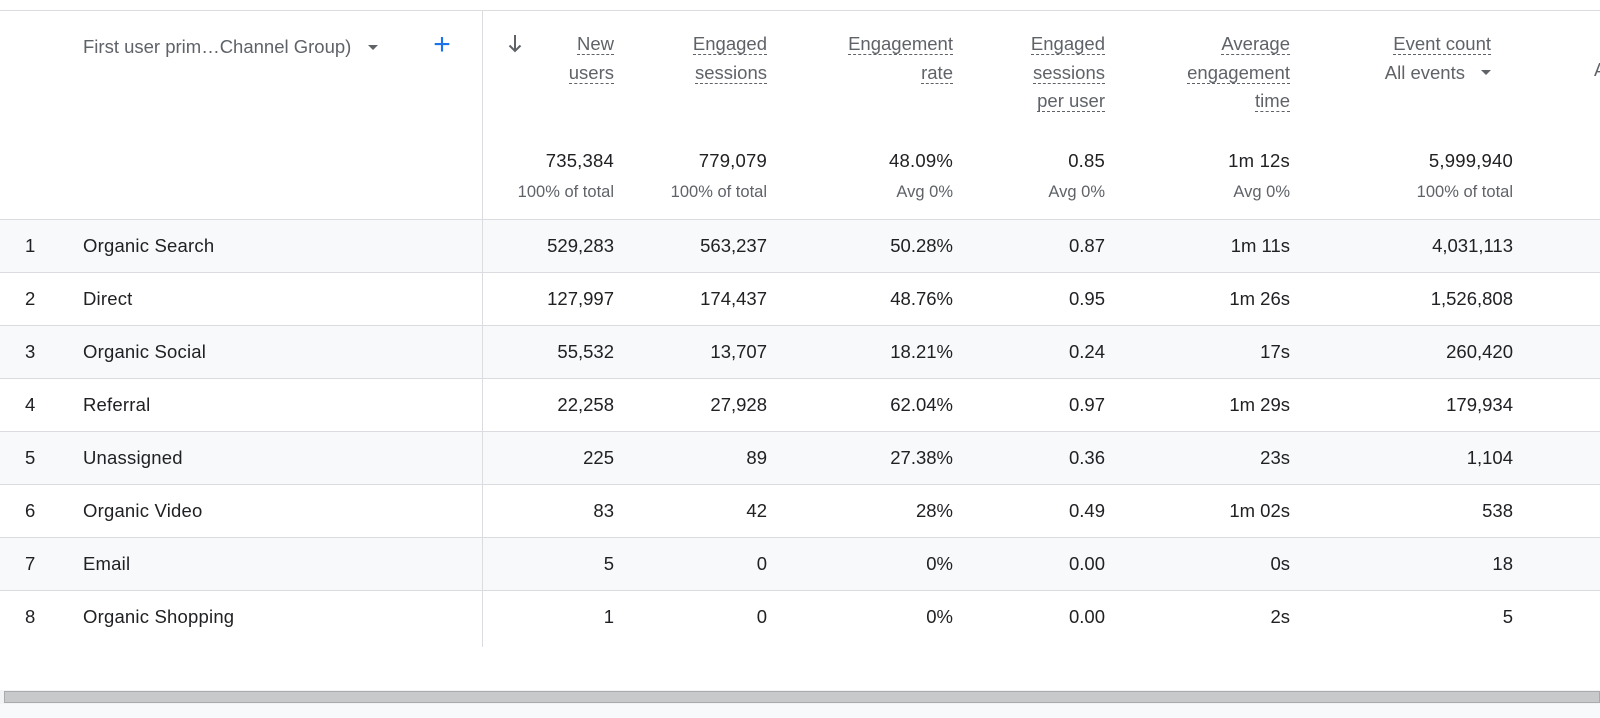 This screenshot has width=1600, height=718. I want to click on event-count-cell: 5, so click(1507, 616).